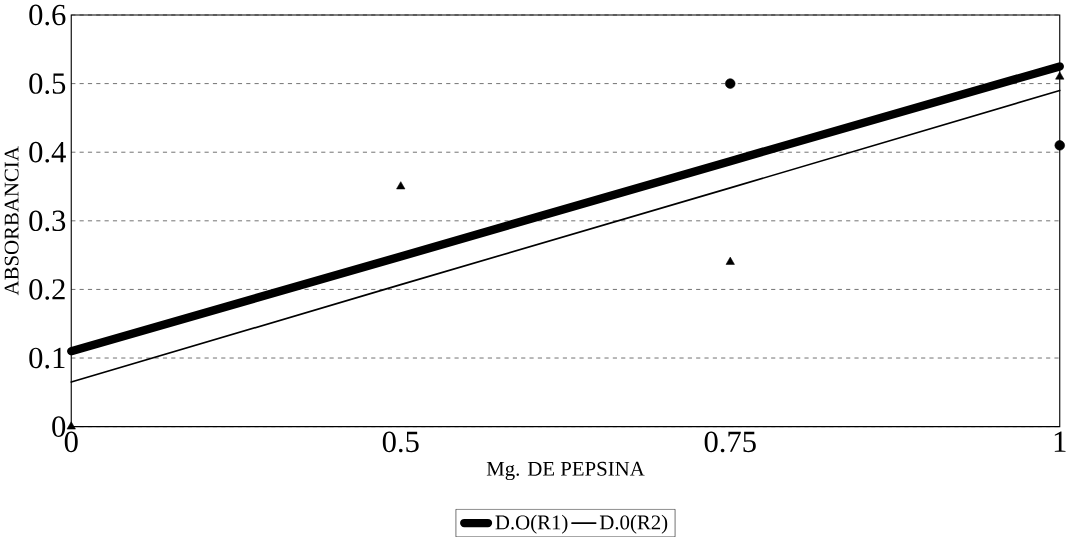 The height and width of the screenshot is (537, 1072). Describe the element at coordinates (730, 442) in the screenshot. I see `x-tick-label: 0.75` at that location.